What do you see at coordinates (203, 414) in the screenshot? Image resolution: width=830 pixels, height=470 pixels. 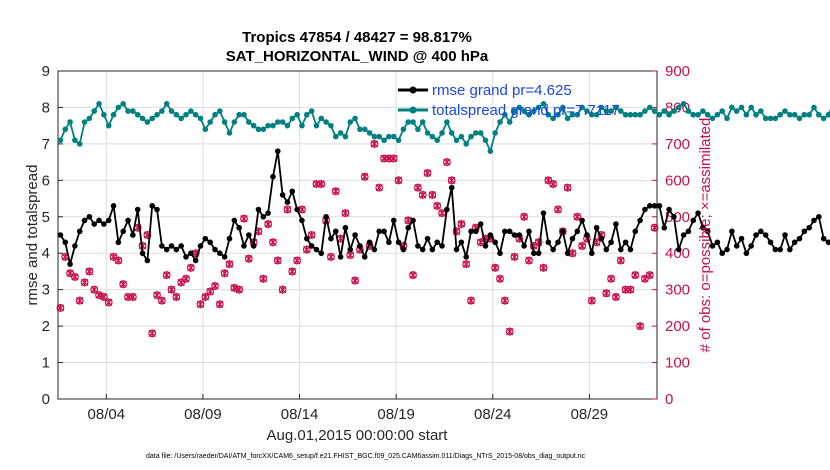 I see `x-tick-label: 08/09` at bounding box center [203, 414].